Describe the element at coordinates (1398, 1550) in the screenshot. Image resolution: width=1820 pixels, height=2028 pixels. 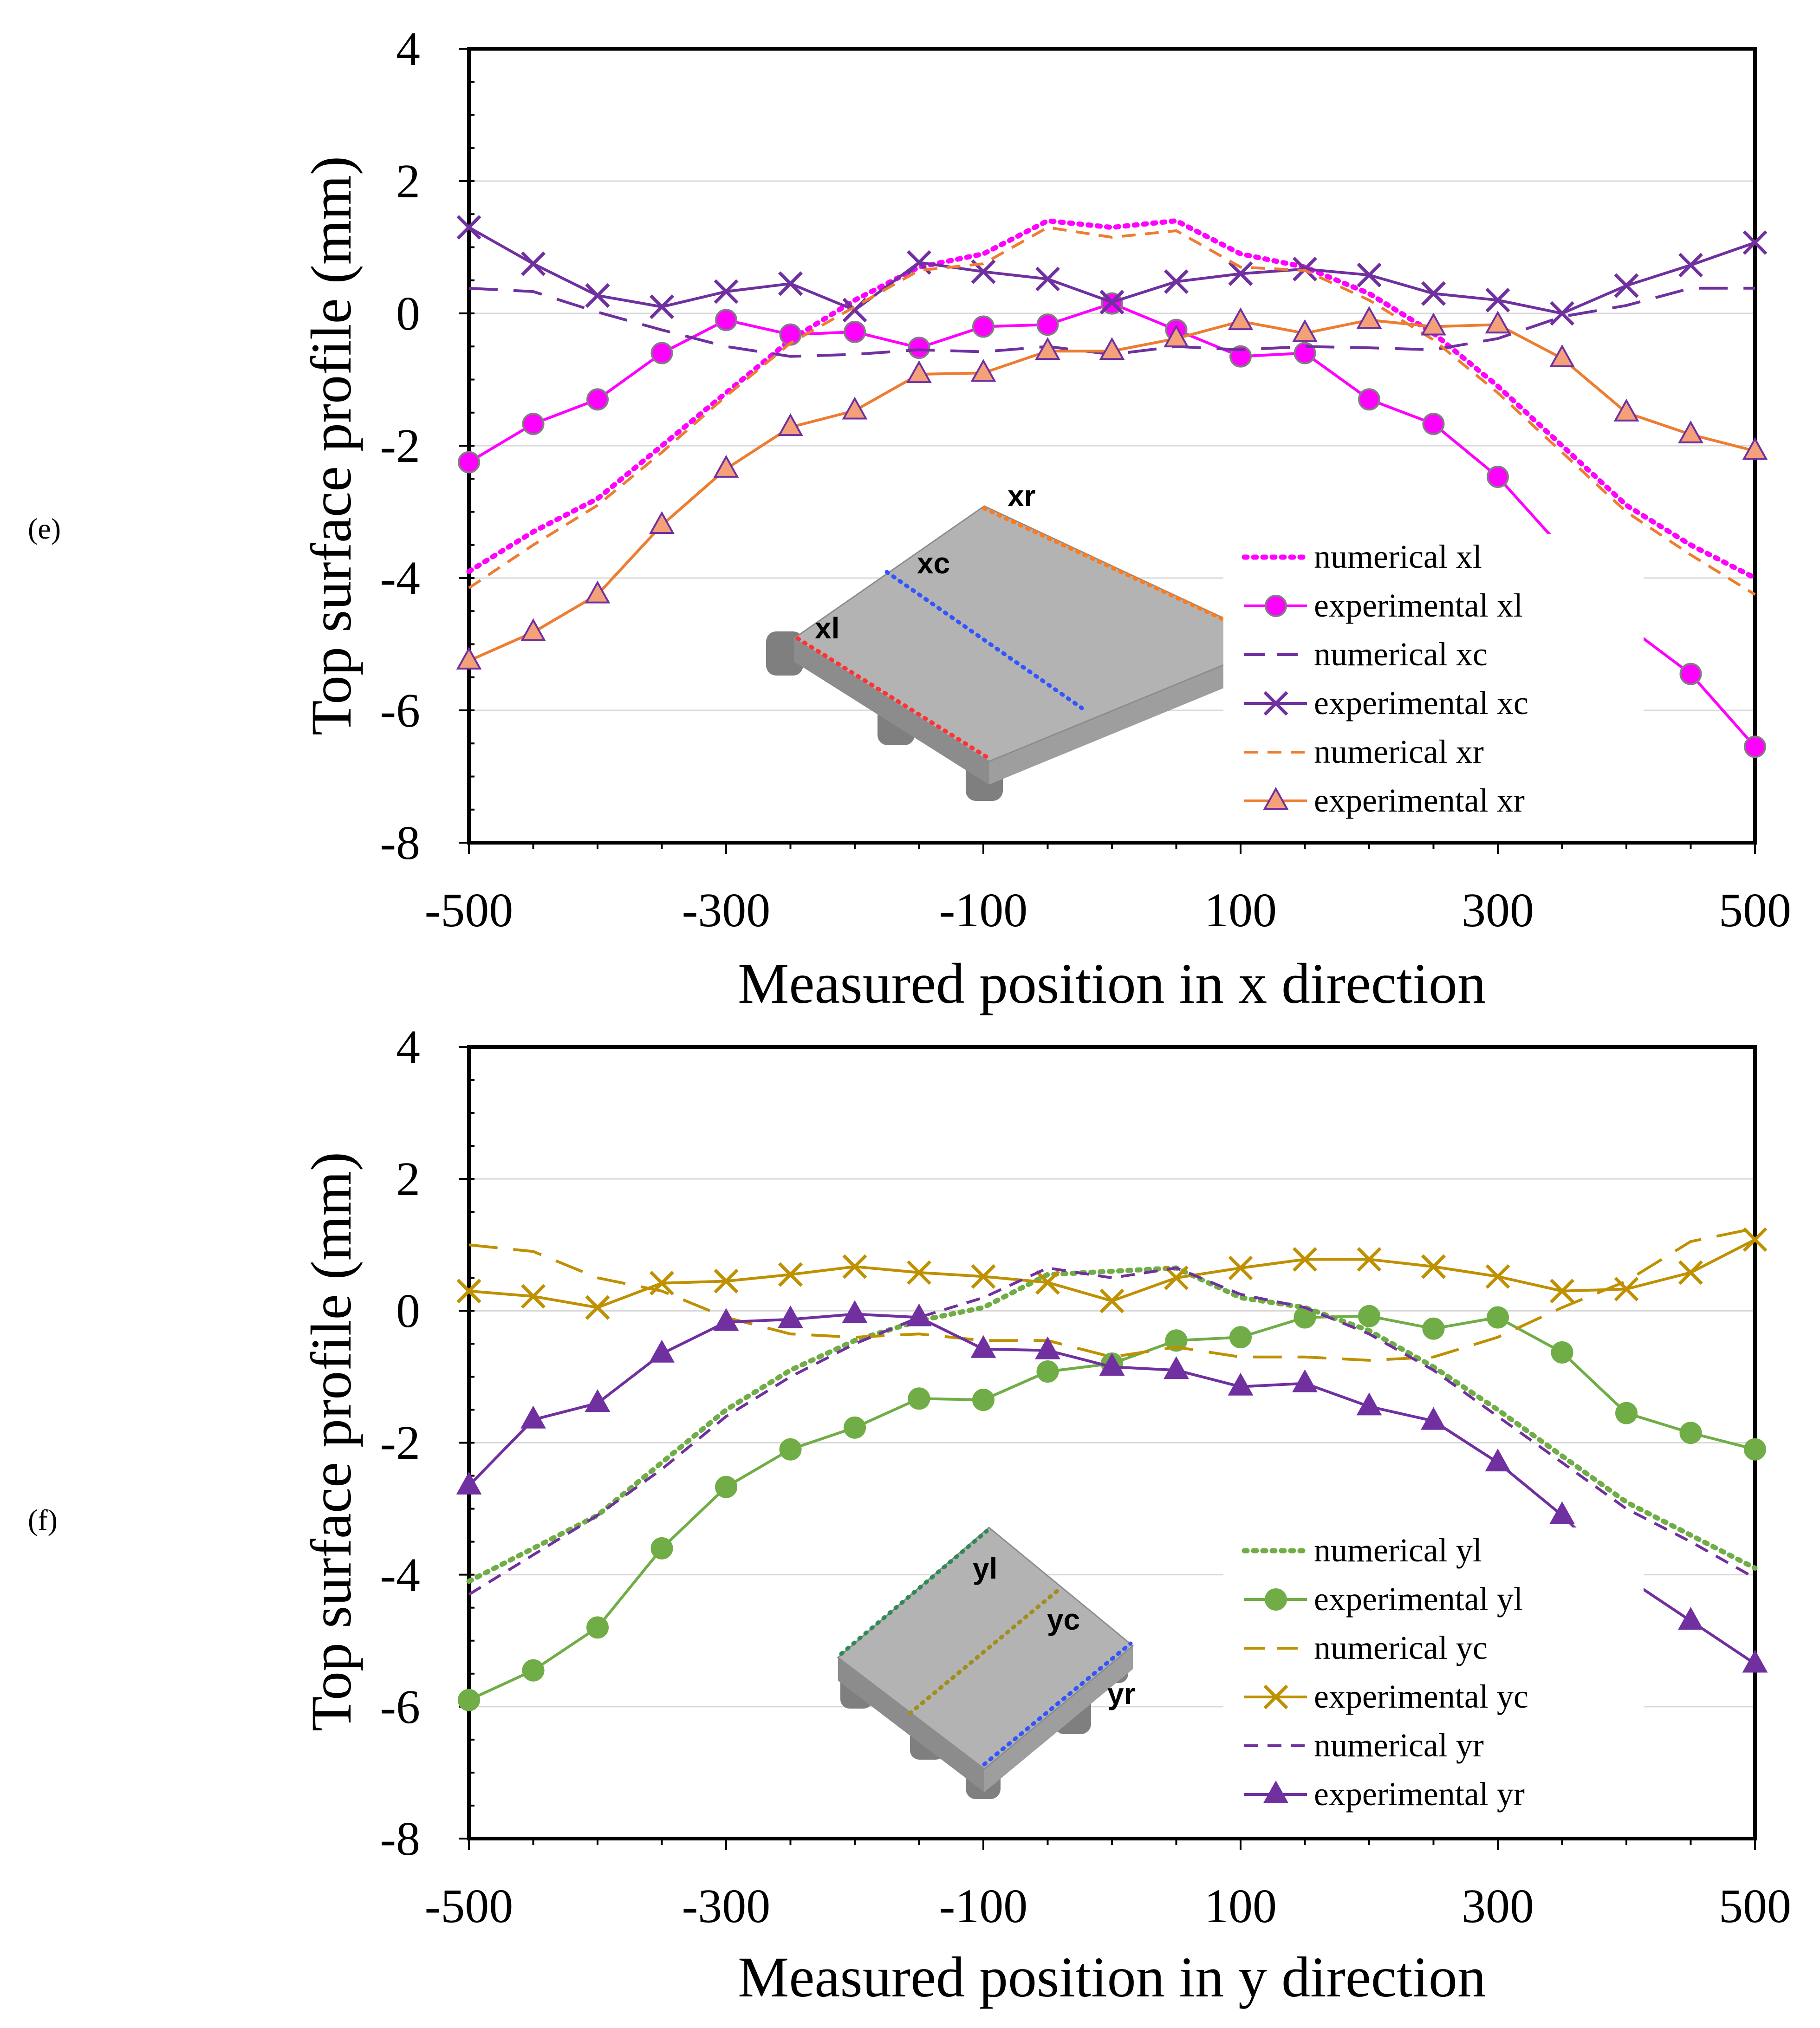
I see `legend-entry-numerical-yl: numerical yl` at that location.